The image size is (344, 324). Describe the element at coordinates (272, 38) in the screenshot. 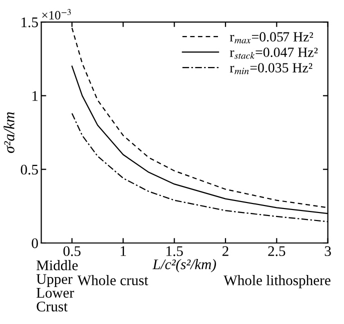

I see `legend-label: r$_{max}$=0.057 Hz²` at that location.